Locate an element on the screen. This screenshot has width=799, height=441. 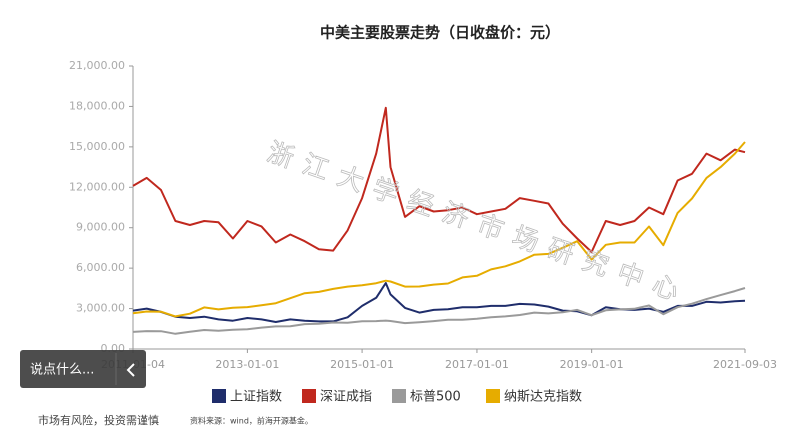
y-tick-label: 12,000.00 is located at coordinates (97, 186).